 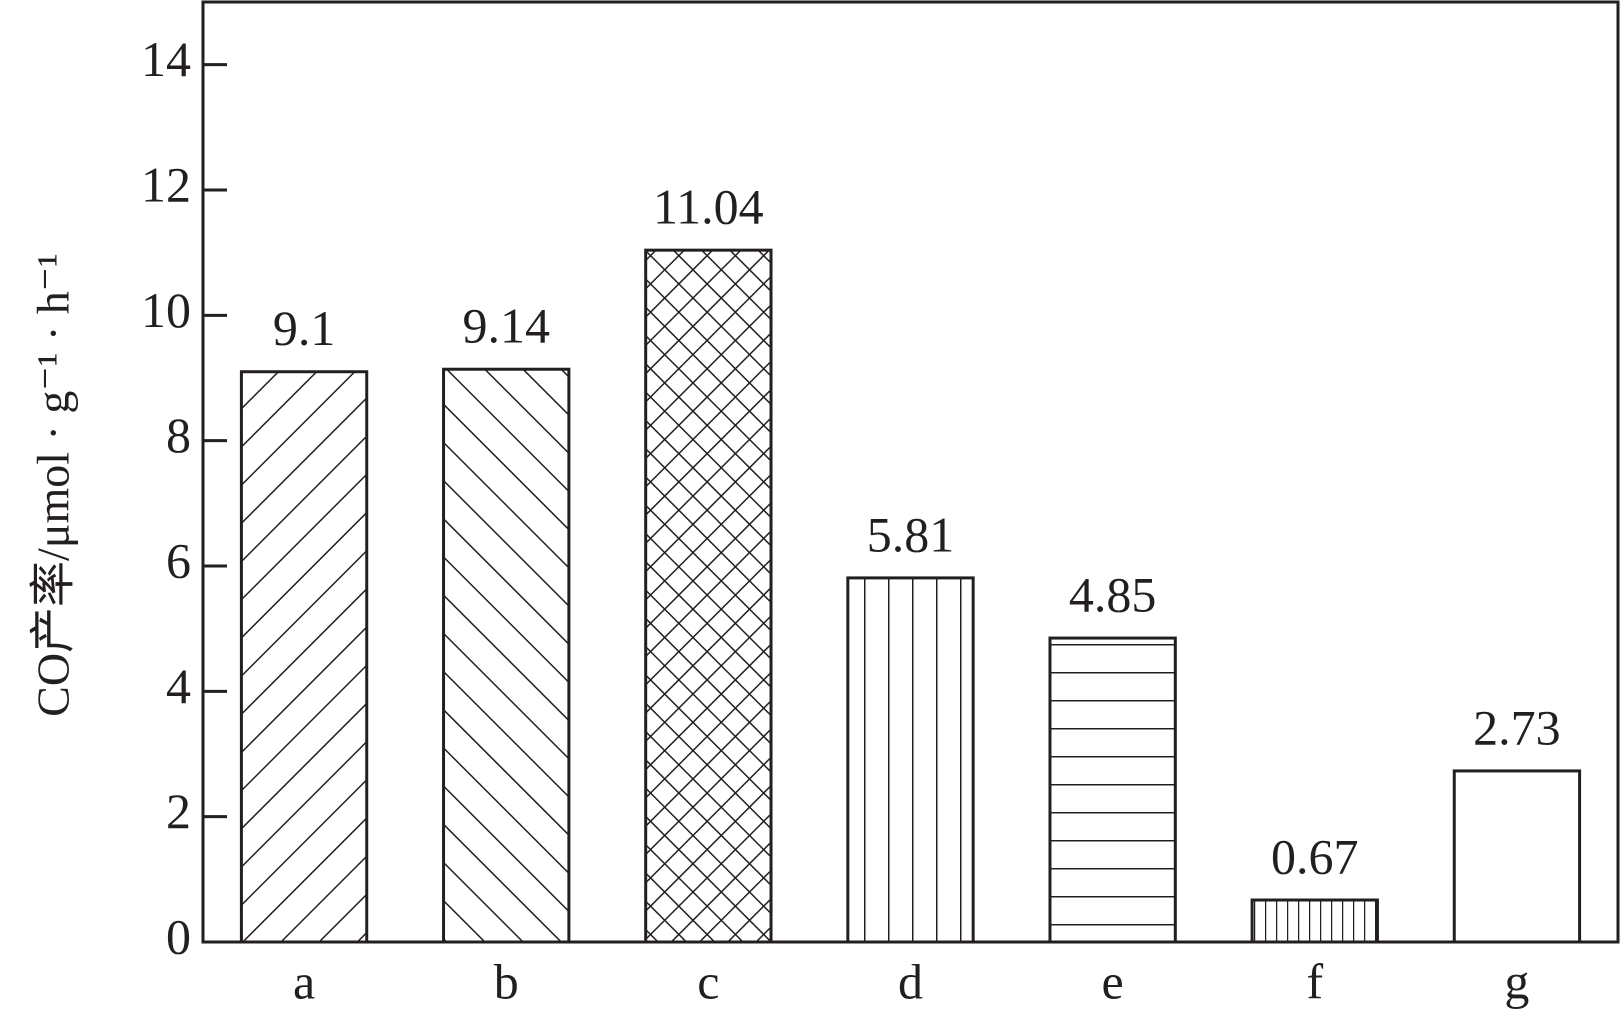 What do you see at coordinates (178, 435) in the screenshot?
I see `y-tick-label: 8` at bounding box center [178, 435].